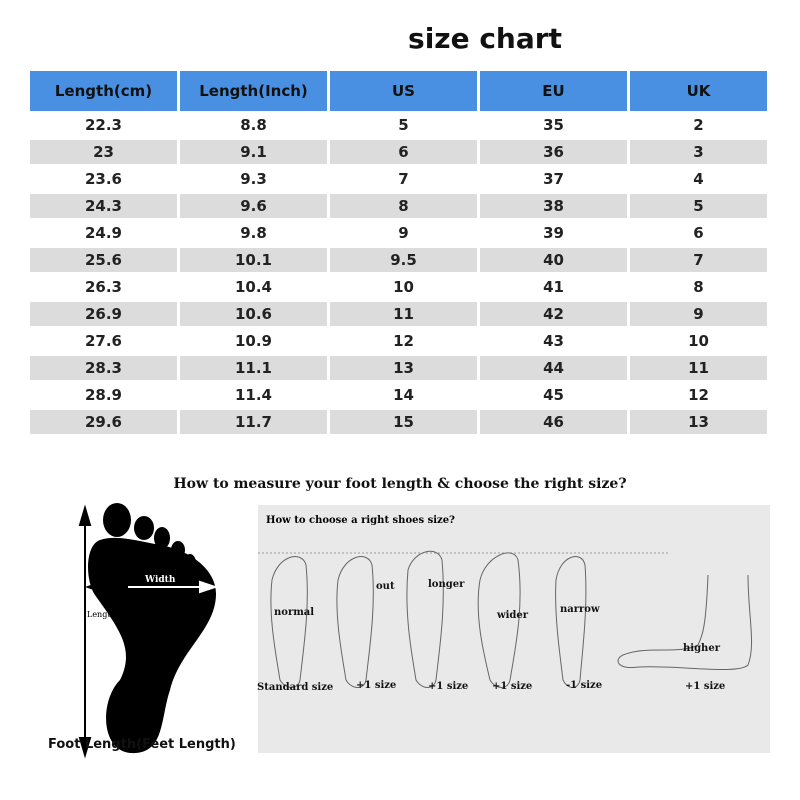 The image size is (800, 800). Describe the element at coordinates (294, 612) in the screenshot. I see `foot-label-normal: normal` at that location.